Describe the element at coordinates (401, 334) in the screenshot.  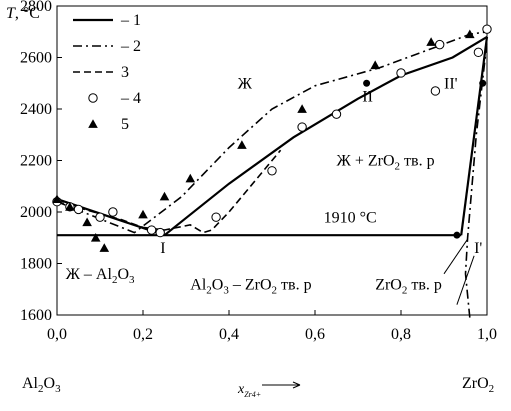
I see `x-tick-label: 0,8` at that location.